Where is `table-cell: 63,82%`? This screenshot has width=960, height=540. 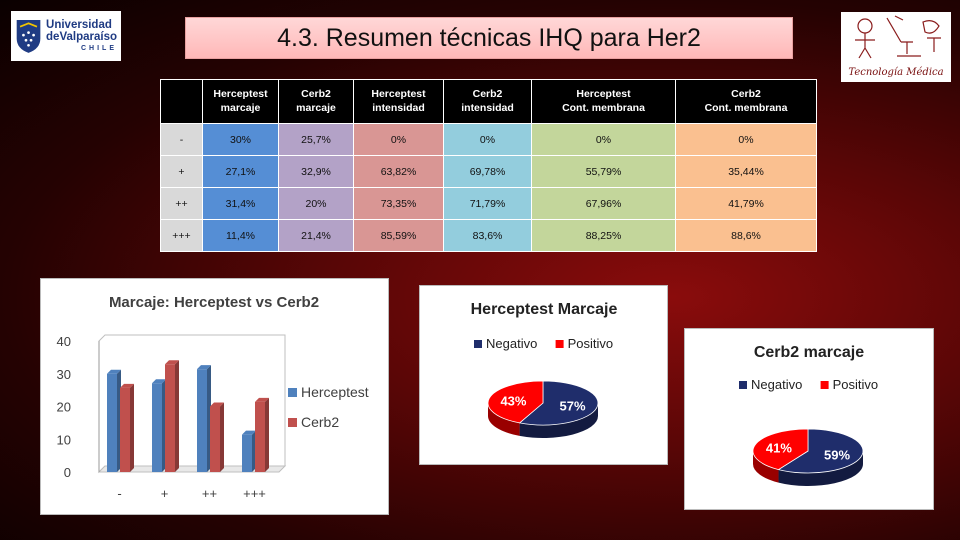
table-cell: 63,82% is located at coordinates (398, 171).